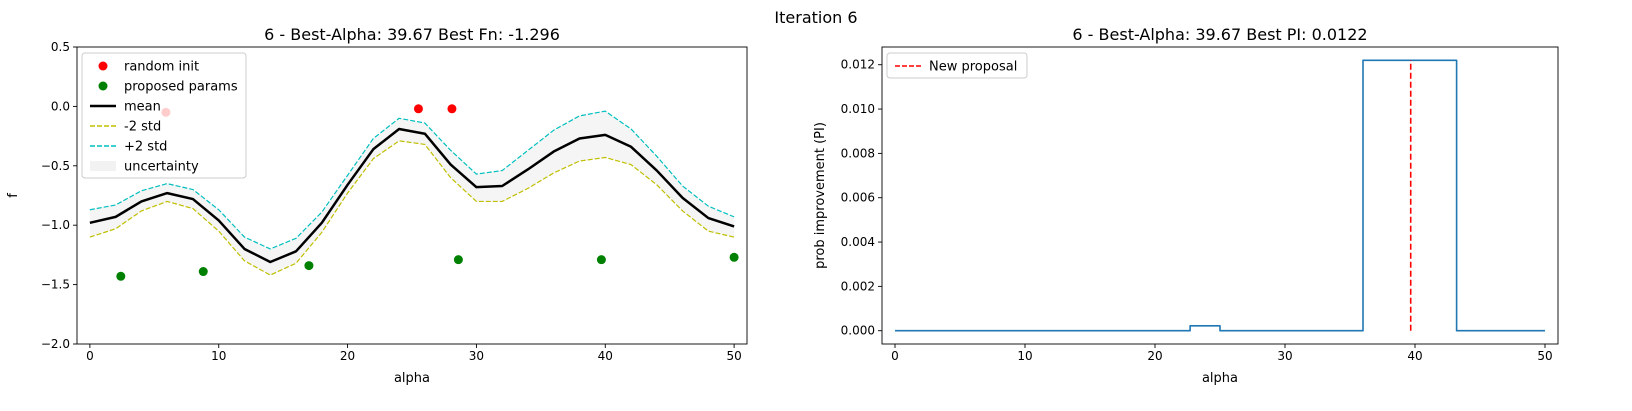 This screenshot has height=411, width=1632. I want to click on y-tick-label: 0.5, so click(60, 47).